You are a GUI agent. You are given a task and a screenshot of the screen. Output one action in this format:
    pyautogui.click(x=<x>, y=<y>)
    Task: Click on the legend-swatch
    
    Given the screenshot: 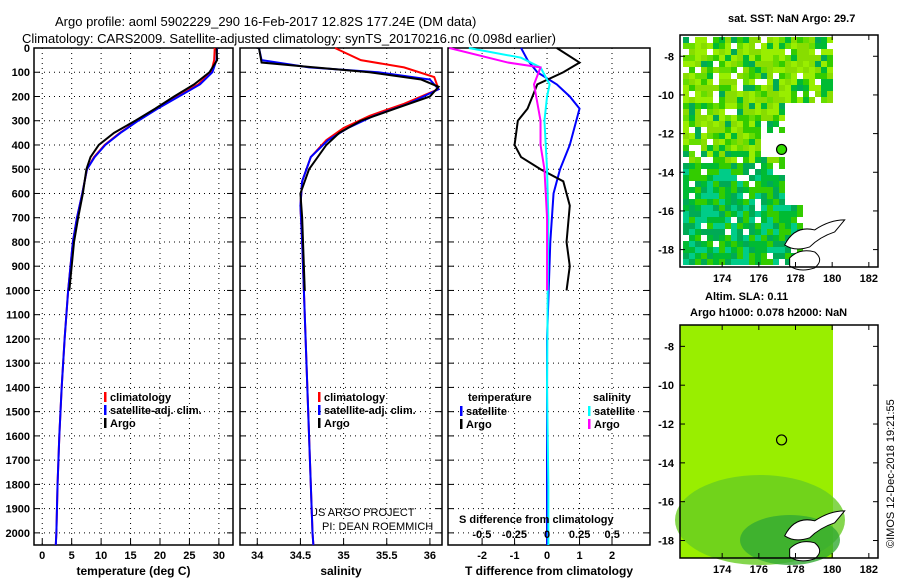 What is the action you would take?
    pyautogui.click(x=319, y=410)
    